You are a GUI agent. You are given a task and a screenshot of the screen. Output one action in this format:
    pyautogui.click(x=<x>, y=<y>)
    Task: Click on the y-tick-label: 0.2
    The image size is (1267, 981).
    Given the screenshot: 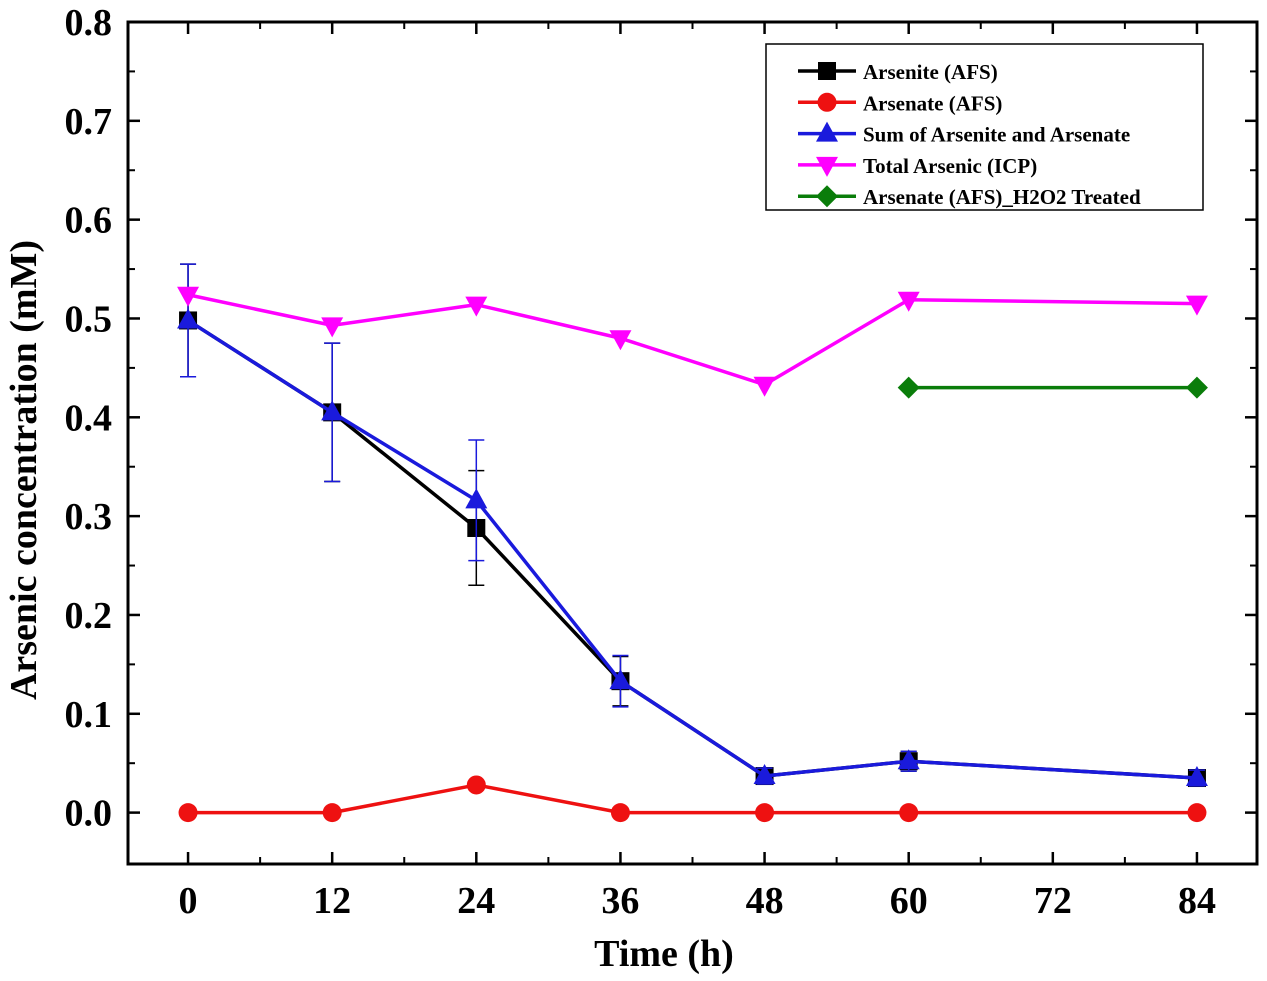 What is the action you would take?
    pyautogui.click(x=89, y=616)
    